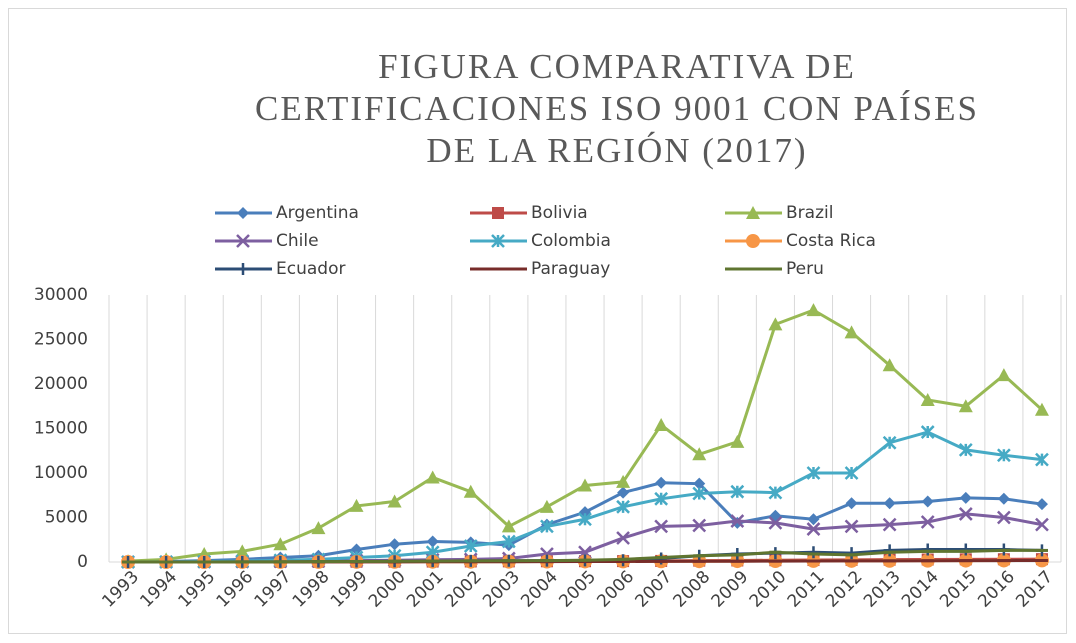 Image resolution: width=1076 pixels, height=643 pixels. I want to click on x-tick-label: 1994, so click(158, 589).